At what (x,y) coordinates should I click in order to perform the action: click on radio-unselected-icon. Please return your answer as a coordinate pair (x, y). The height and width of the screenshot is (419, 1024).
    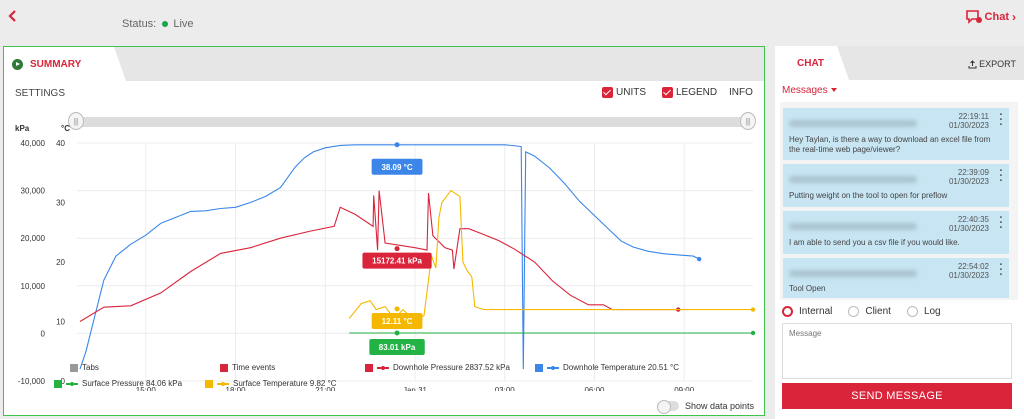
    Looking at the image, I should click on (912, 311).